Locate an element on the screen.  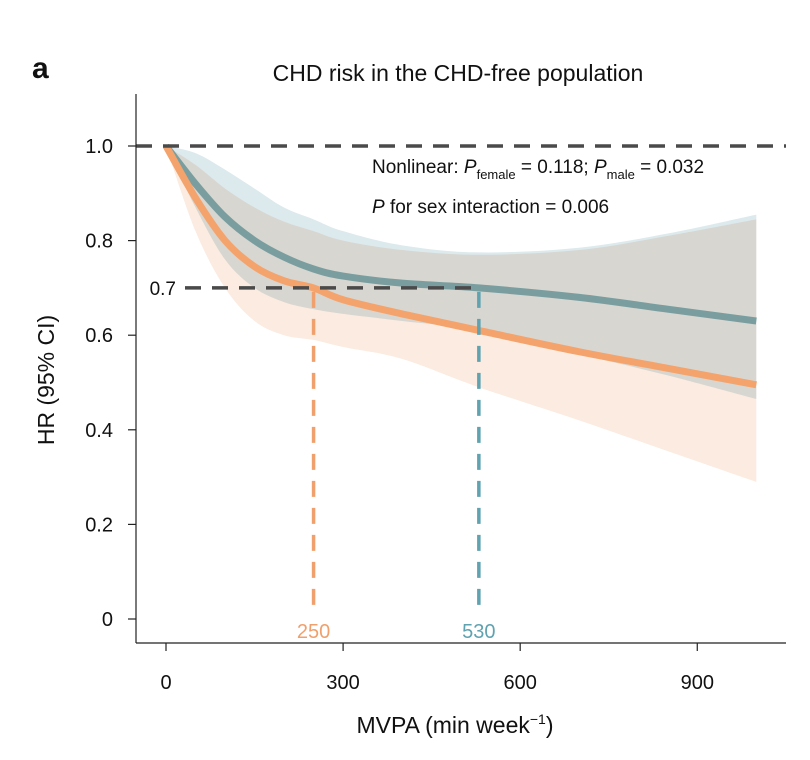
annot-p: P is located at coordinates (470, 167).